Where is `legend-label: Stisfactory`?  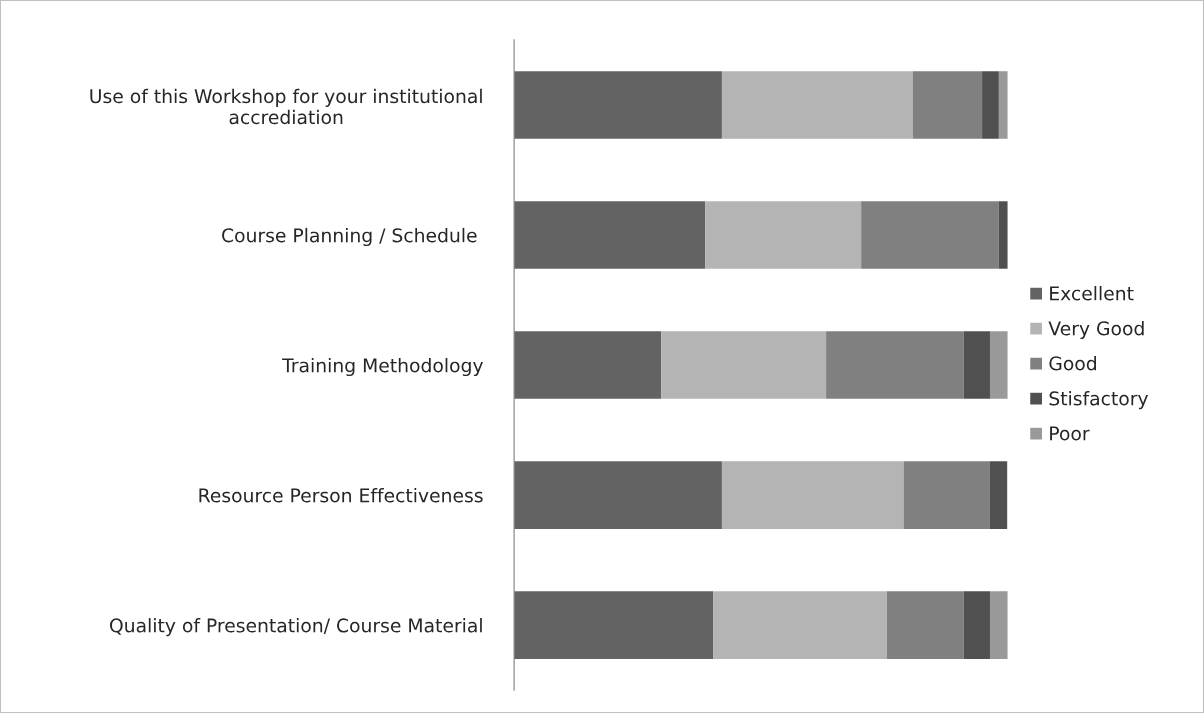 legend-label: Stisfactory is located at coordinates (1099, 400).